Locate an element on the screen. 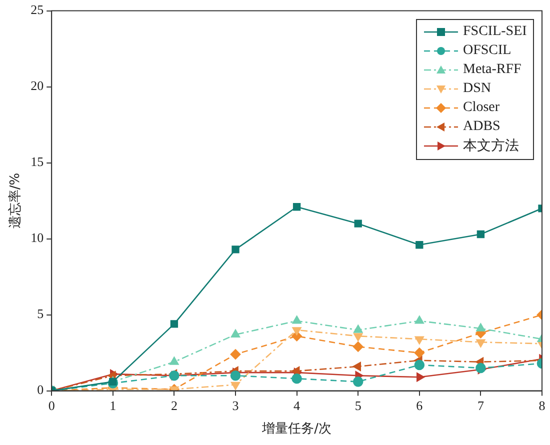  y-tick-label: 15 is located at coordinates (37, 162).